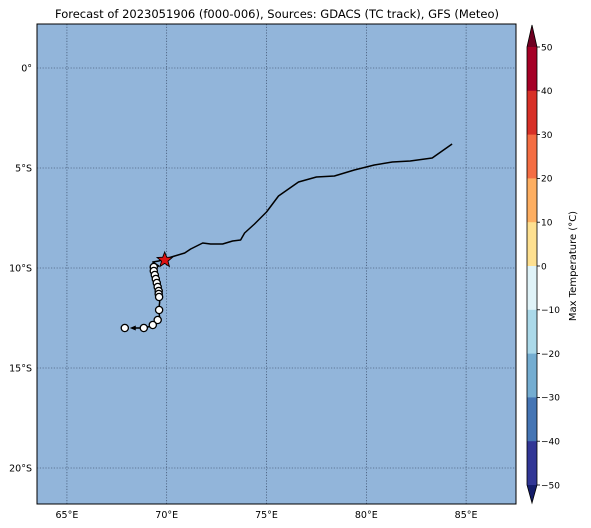 The width and height of the screenshot is (591, 528). Describe the element at coordinates (573, 266) in the screenshot. I see `colorbar-label: Max Temperature (°C)` at that location.